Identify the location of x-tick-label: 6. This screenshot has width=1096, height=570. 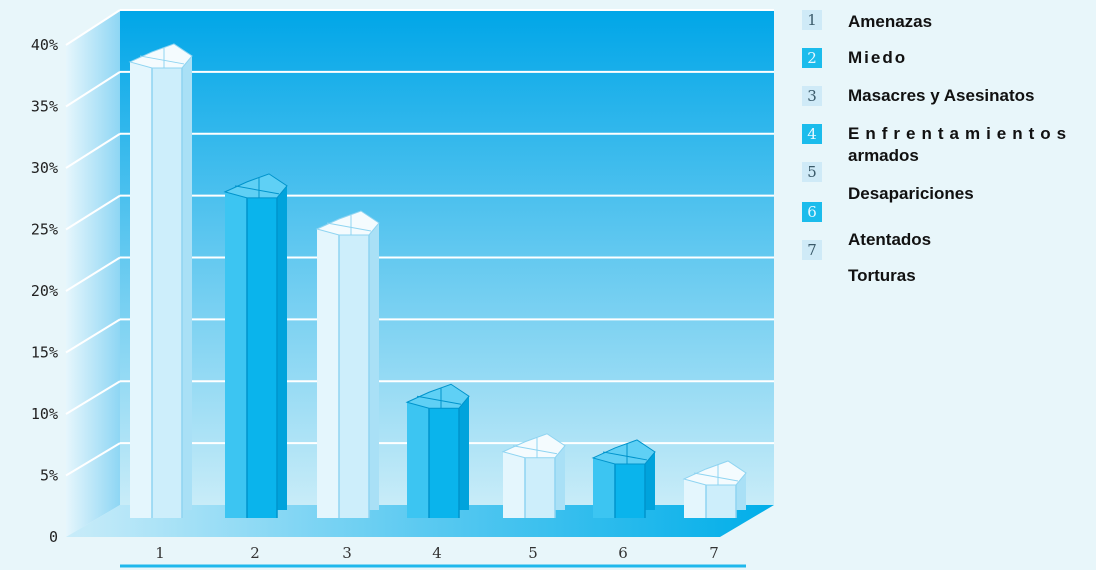
(623, 553).